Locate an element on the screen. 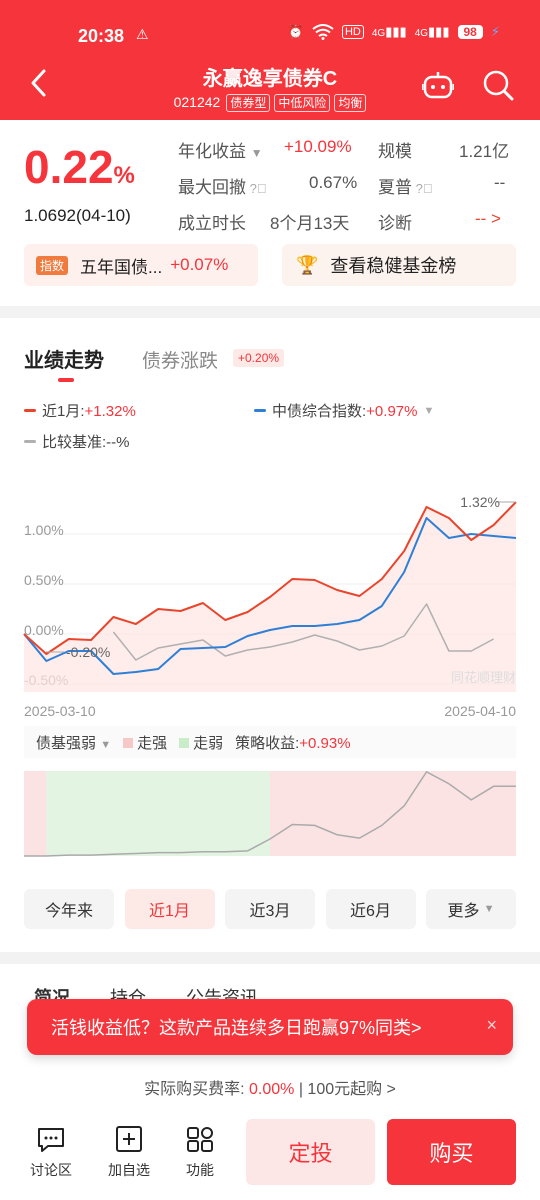  period-more: 更多 ▼ is located at coordinates (471, 909).